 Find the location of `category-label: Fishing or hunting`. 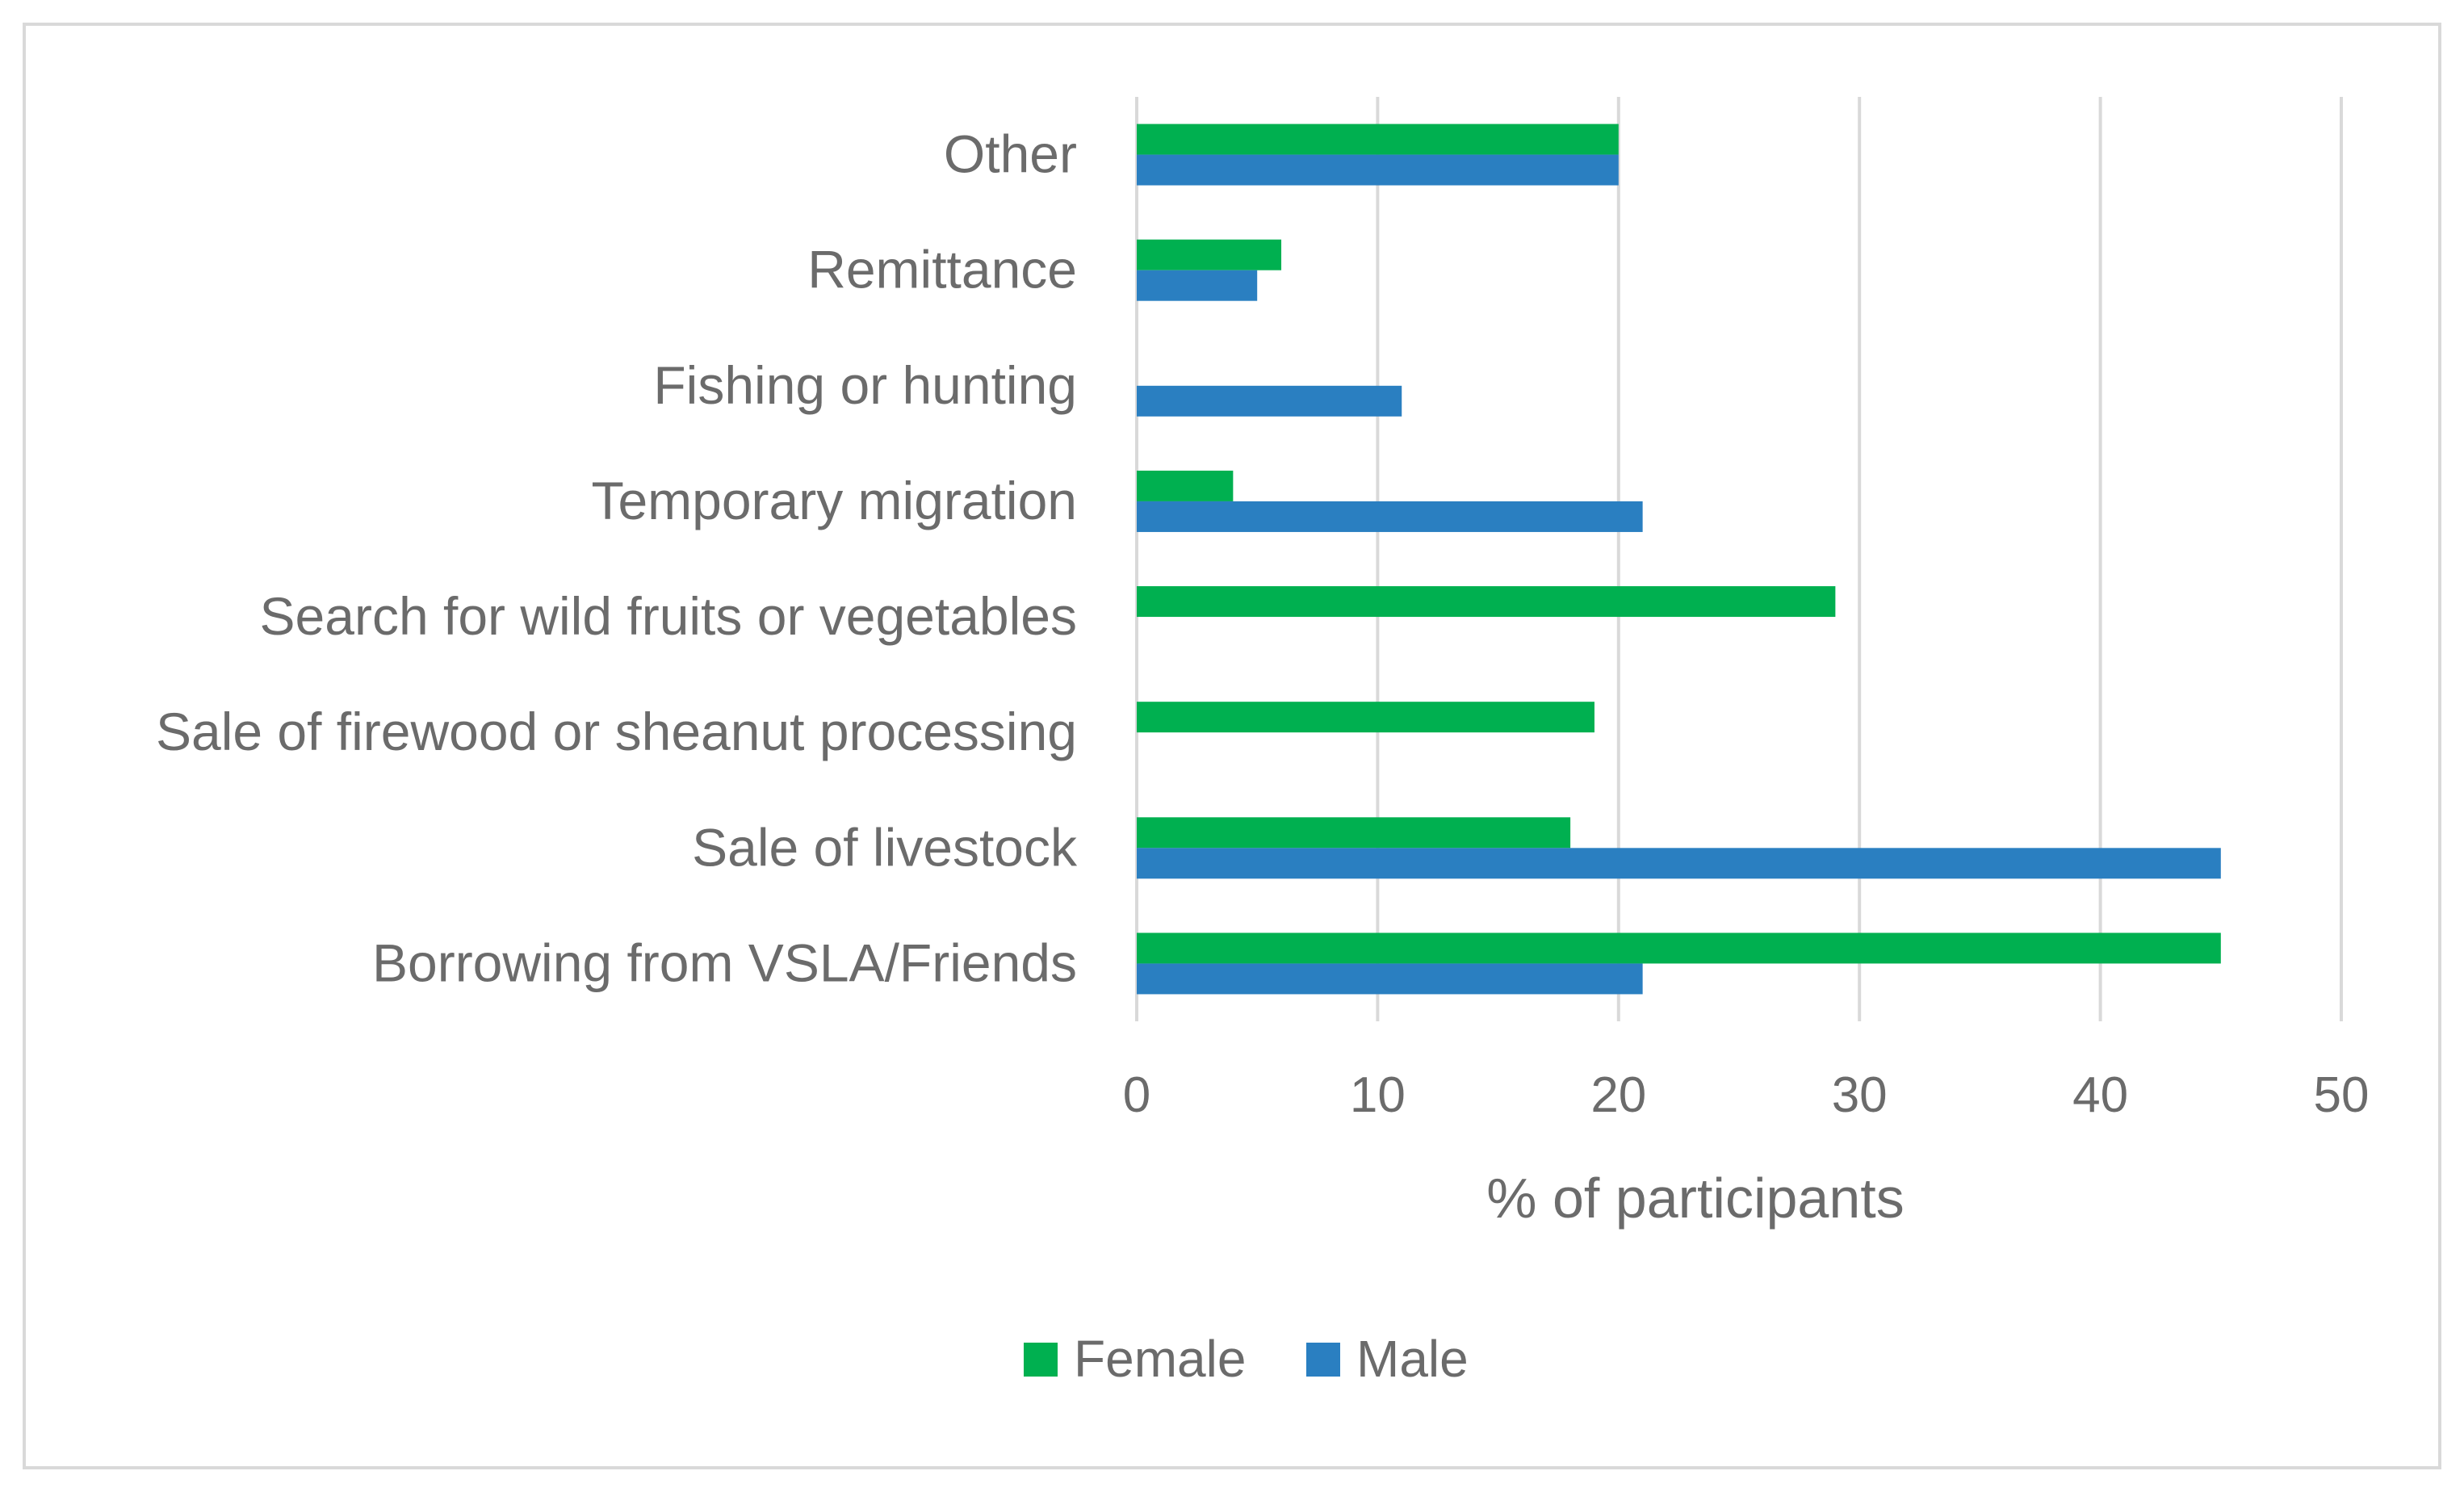

category-label: Fishing or hunting is located at coordinates (865, 385).